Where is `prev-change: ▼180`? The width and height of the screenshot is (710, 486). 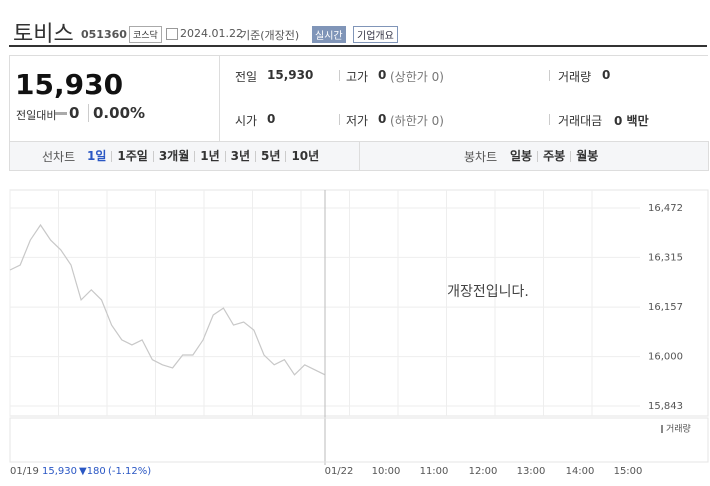 prev-change: ▼180 is located at coordinates (92, 471).